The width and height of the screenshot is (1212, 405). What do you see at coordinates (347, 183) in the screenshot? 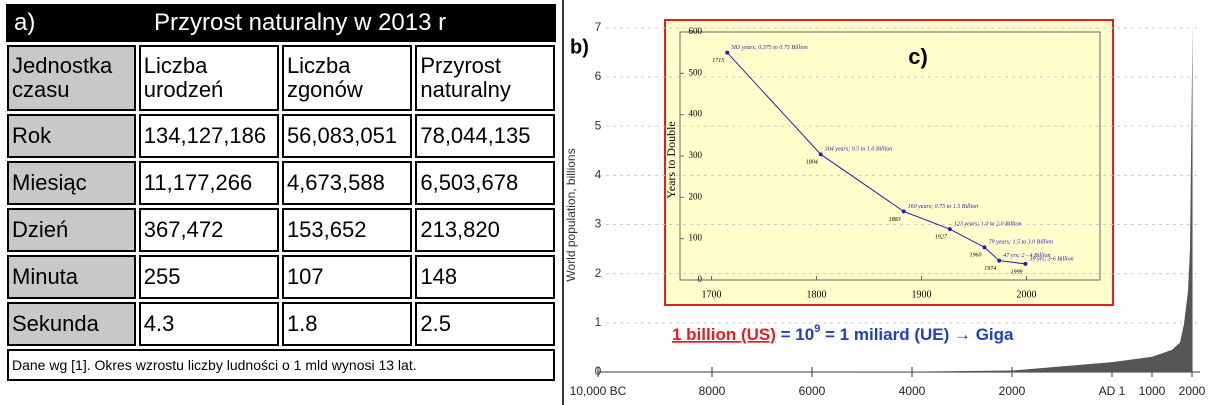
I see `table-cell: 4,673,588` at bounding box center [347, 183].